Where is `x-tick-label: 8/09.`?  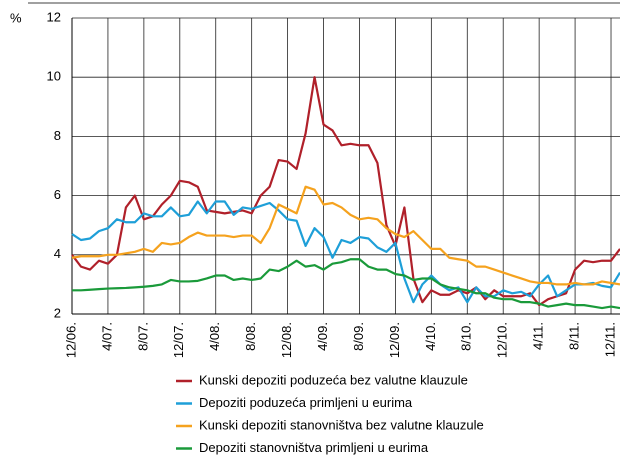 x-tick-label: 8/09. is located at coordinates (358, 336).